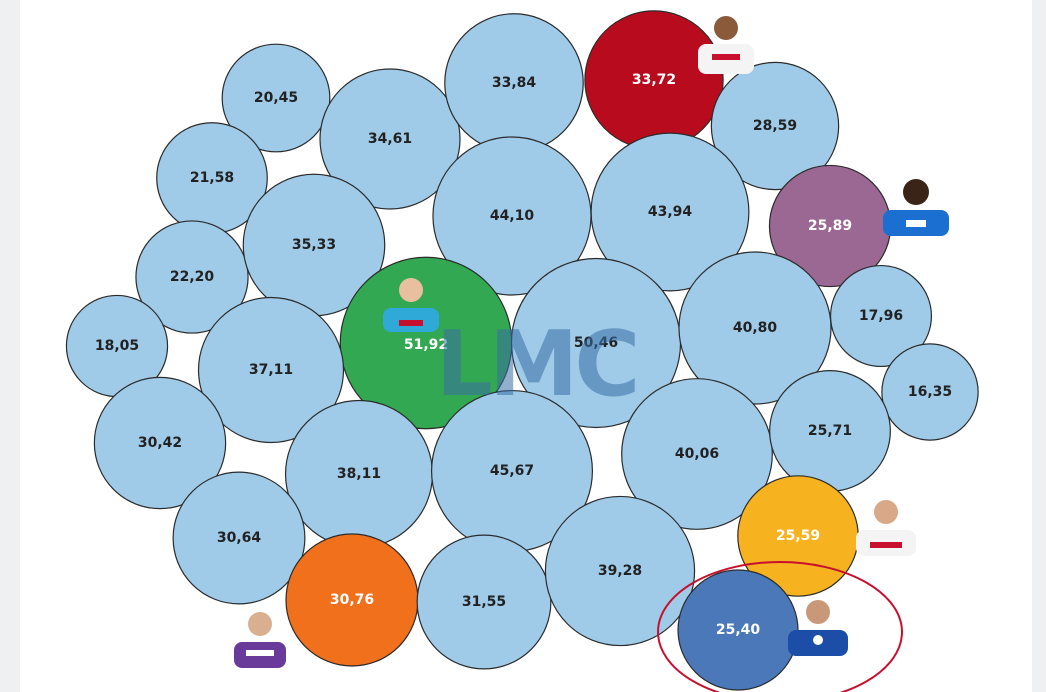 This screenshot has height=692, width=1046. Describe the element at coordinates (654, 80) in the screenshot. I see `value-label: 33,72` at that location.